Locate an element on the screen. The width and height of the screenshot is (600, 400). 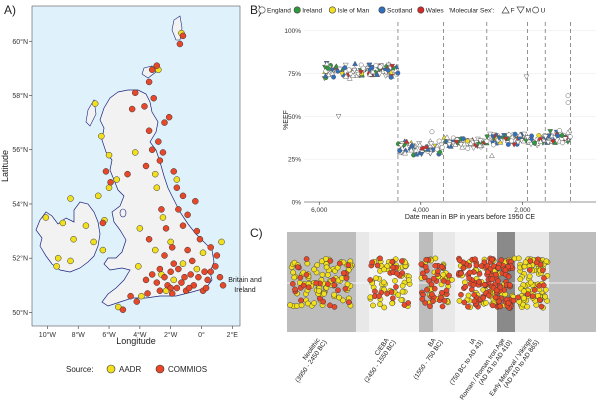
shape-legend-title: 'Molecular Sex': is located at coordinates (472, 11).